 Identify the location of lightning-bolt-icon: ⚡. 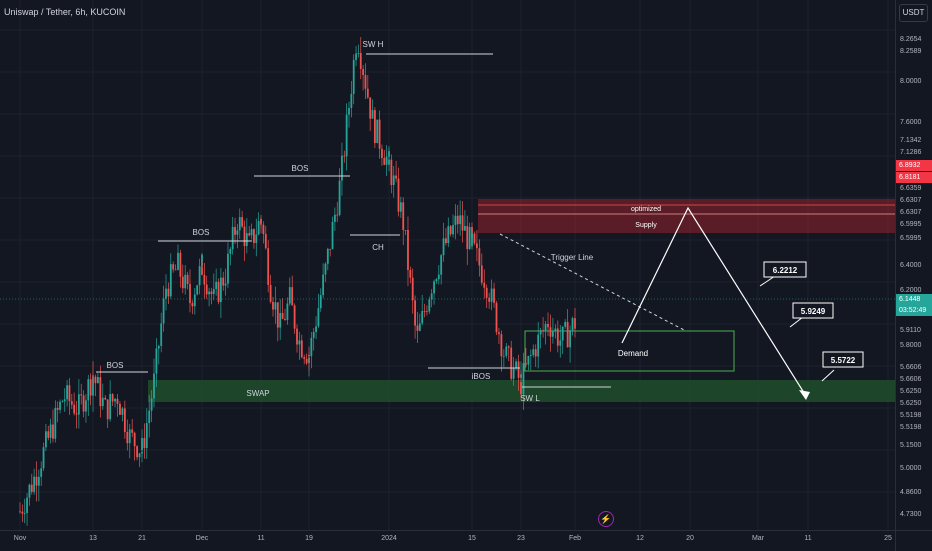
(606, 519).